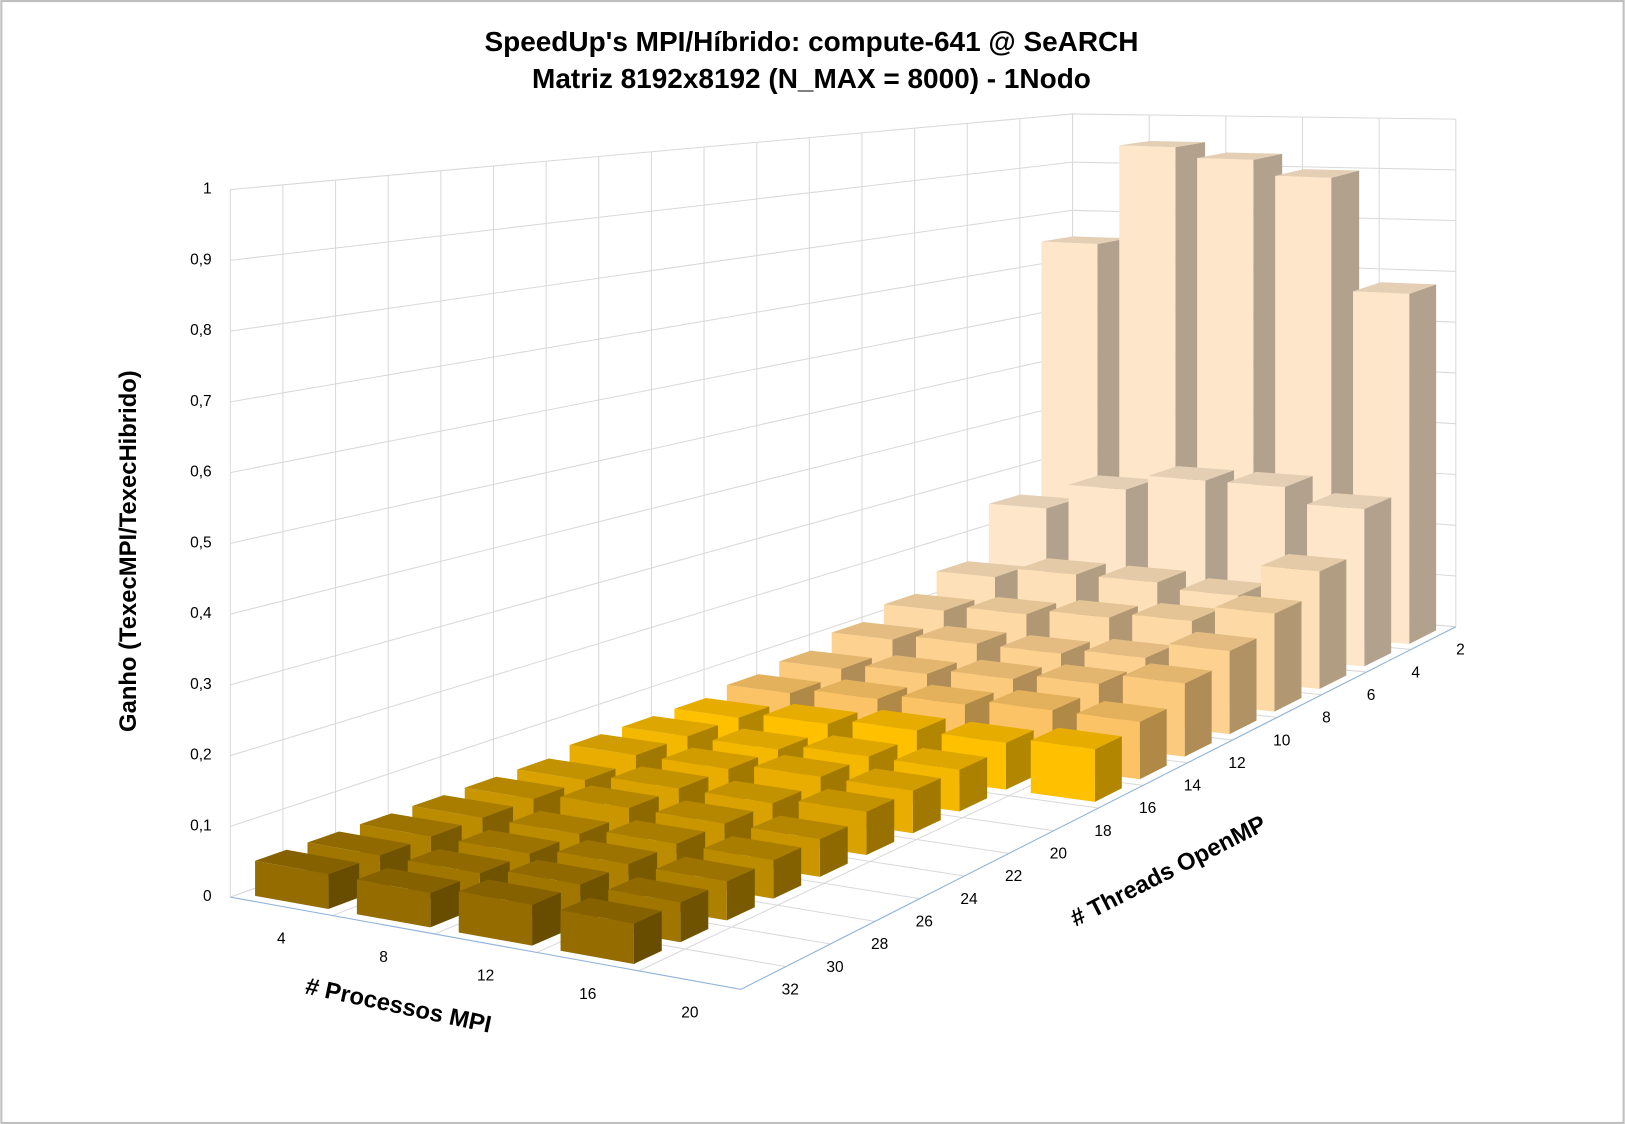 The height and width of the screenshot is (1124, 1625). I want to click on x-tick-label: 4, so click(281, 939).